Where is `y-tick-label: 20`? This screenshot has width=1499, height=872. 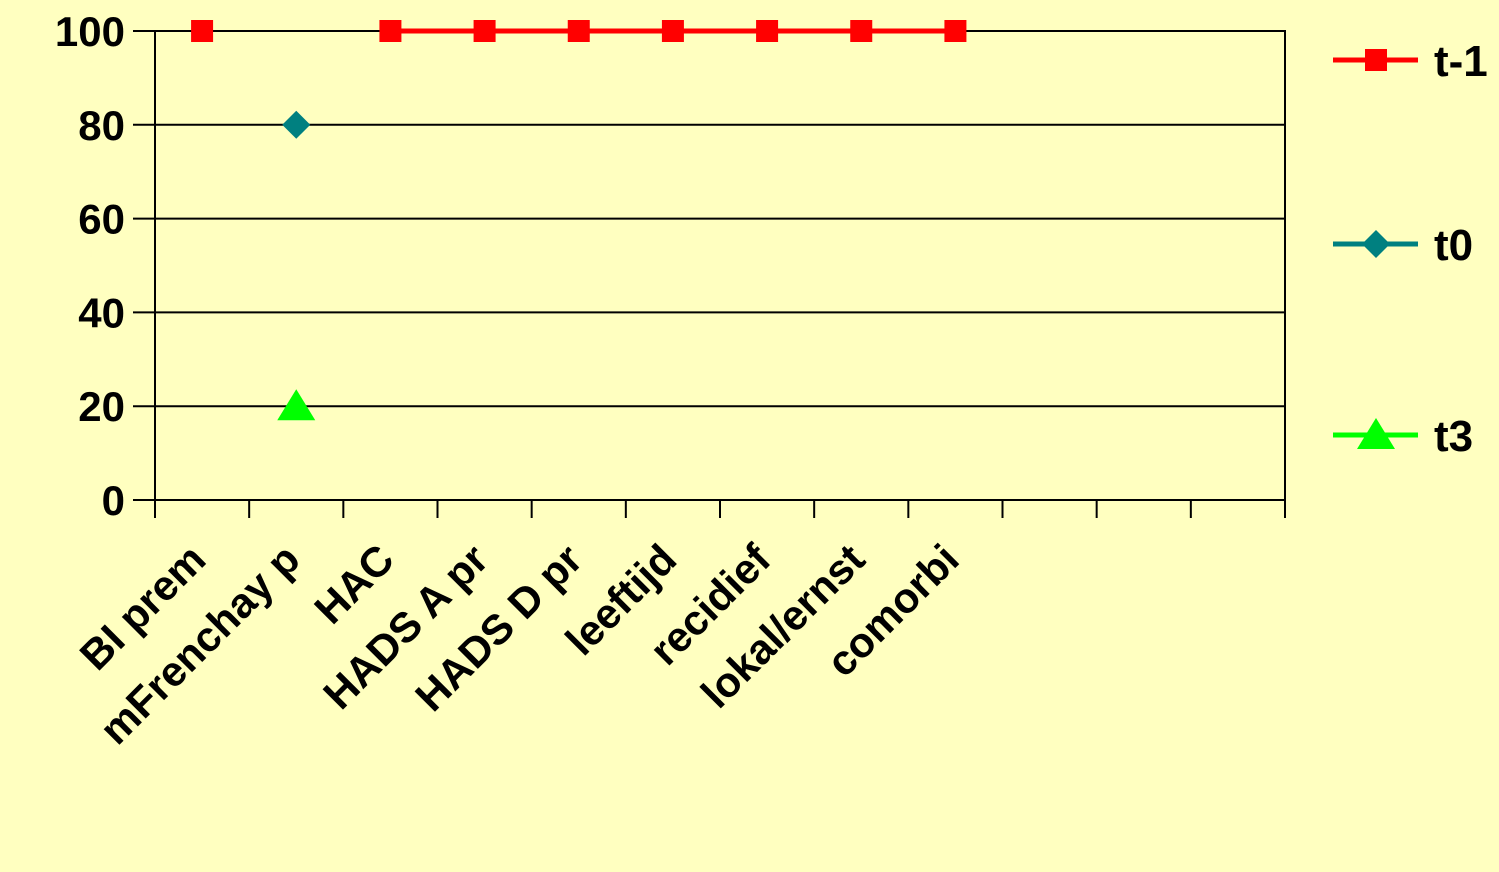
y-tick-label: 20 is located at coordinates (101, 406).